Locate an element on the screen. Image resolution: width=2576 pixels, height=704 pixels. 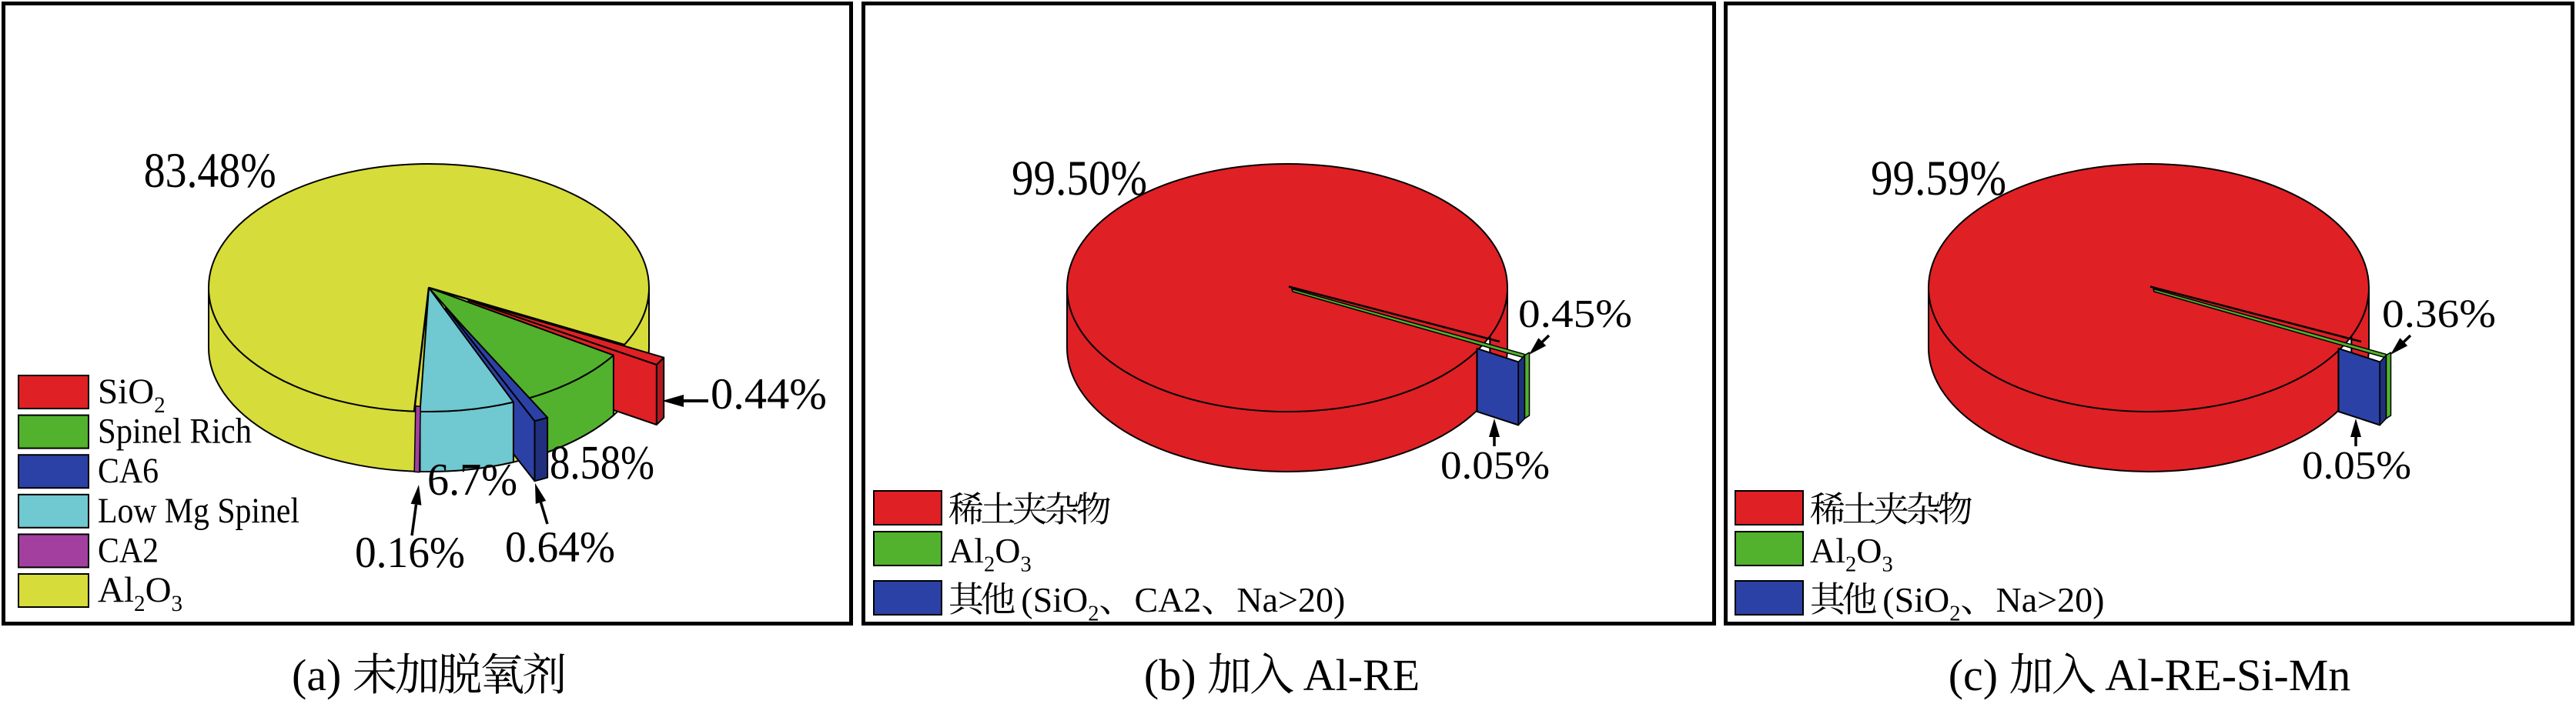
svg-text: Low Mg Spinel is located at coordinates (199, 511).